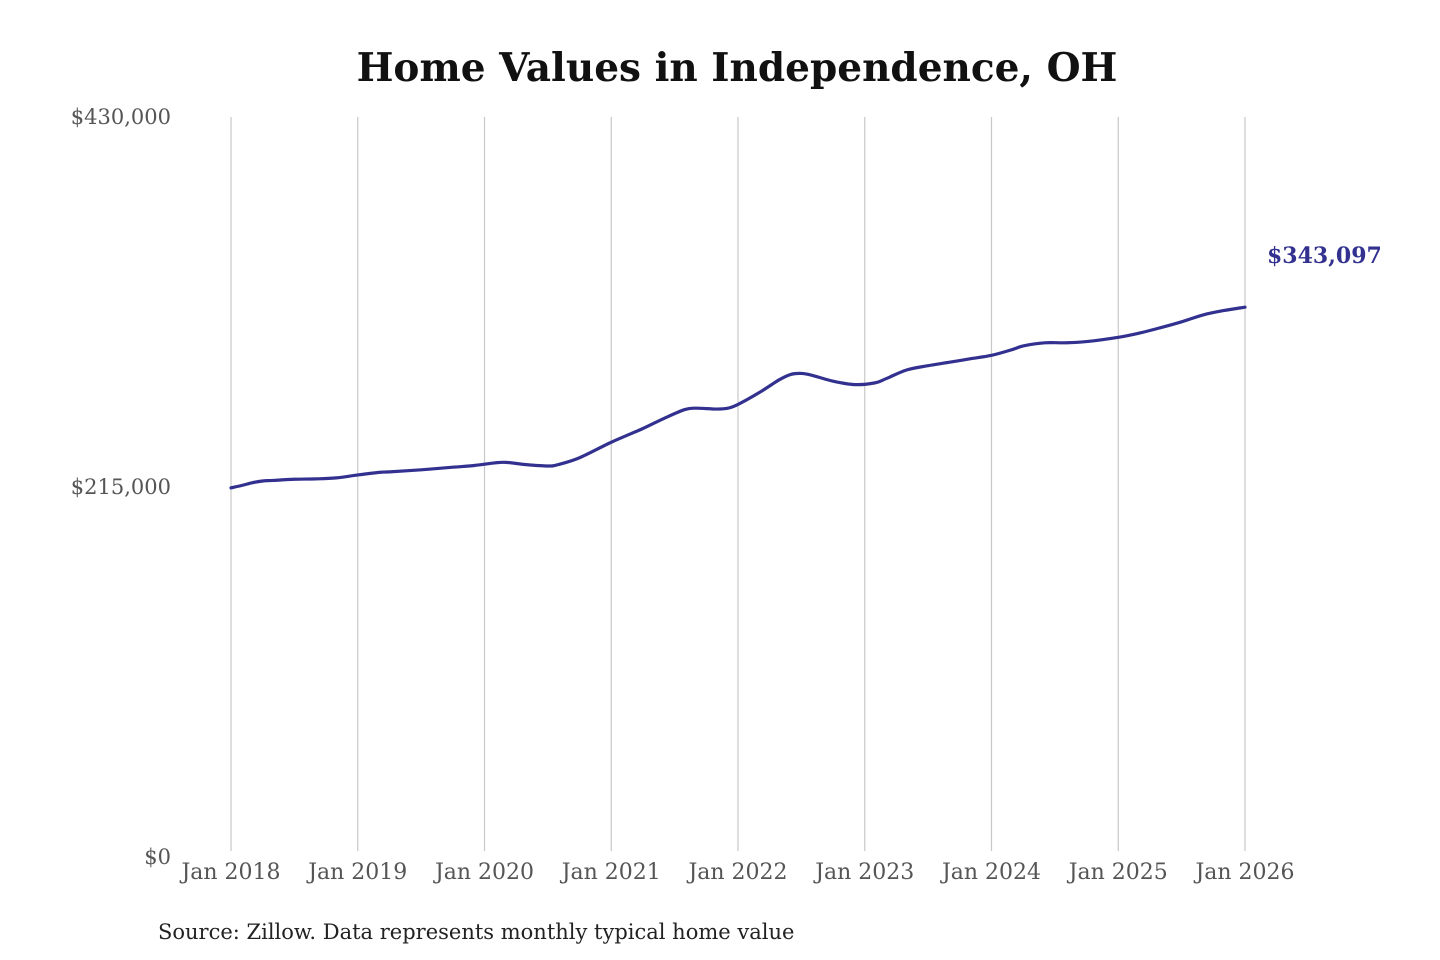 The image size is (1440, 960). Describe the element at coordinates (483, 872) in the screenshot. I see `x-tick-label: Jan 2020` at that location.